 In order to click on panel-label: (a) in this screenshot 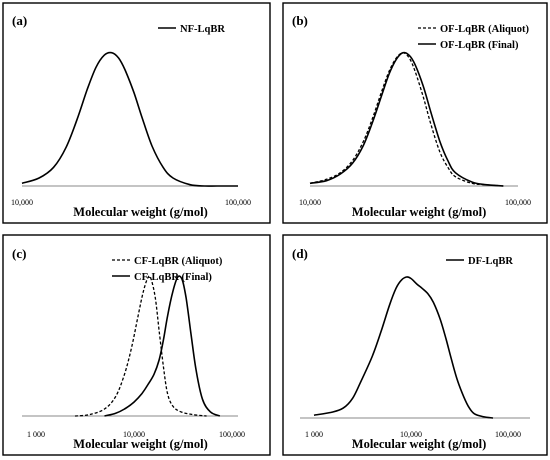, I will do `click(19, 20)`.